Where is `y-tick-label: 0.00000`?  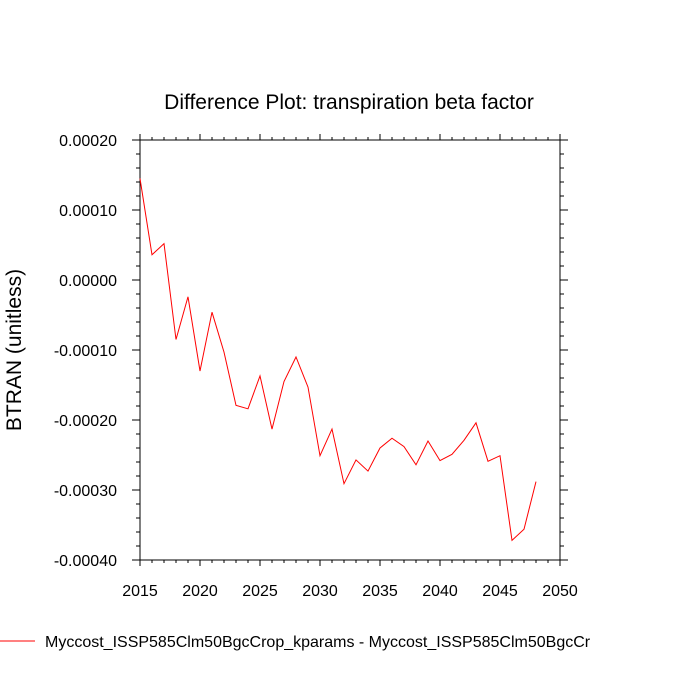 y-tick-label: 0.00000 is located at coordinates (88, 281).